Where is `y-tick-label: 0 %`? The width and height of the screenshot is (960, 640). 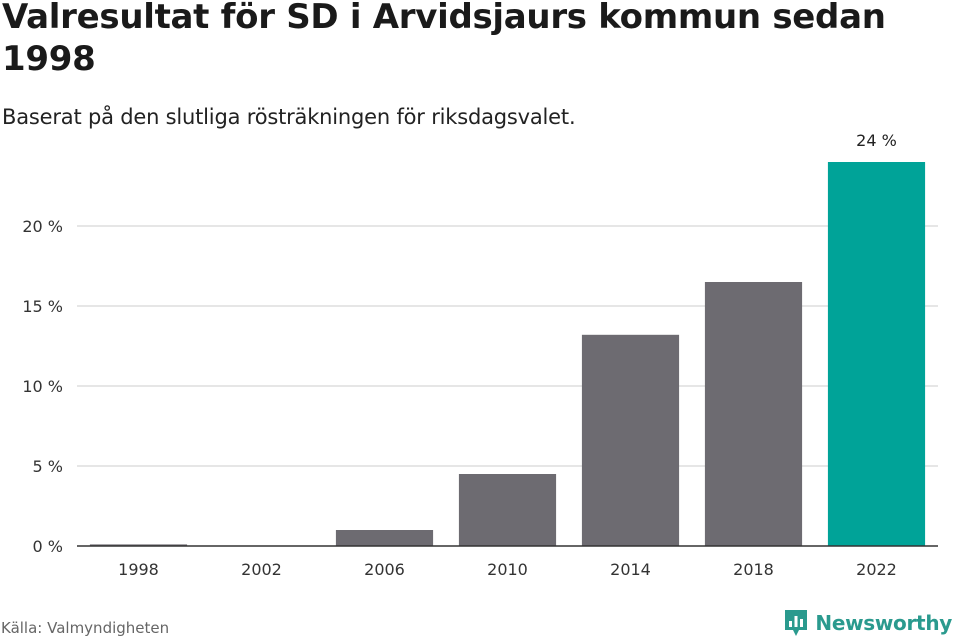
y-tick-label: 0 % is located at coordinates (48, 546).